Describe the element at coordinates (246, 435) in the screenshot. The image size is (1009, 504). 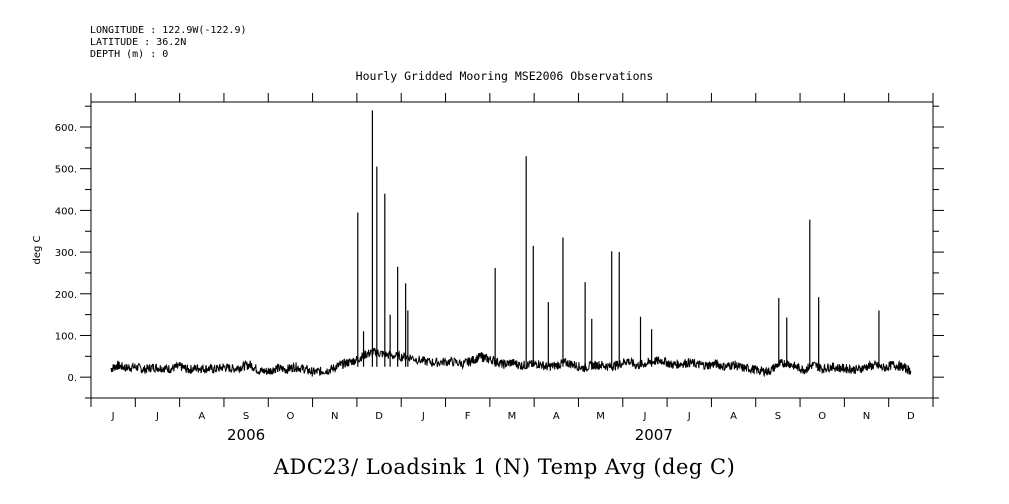
I see `x-year-label: 2006` at that location.